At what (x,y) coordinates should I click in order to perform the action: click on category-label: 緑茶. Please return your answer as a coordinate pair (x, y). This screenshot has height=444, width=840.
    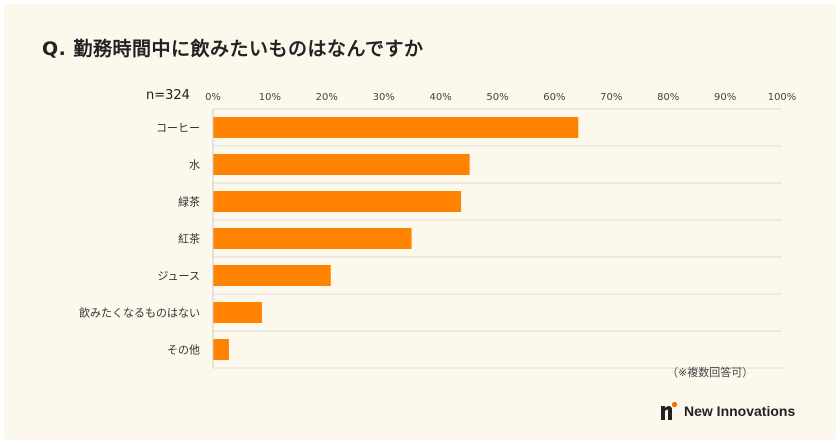
    Looking at the image, I should click on (189, 202).